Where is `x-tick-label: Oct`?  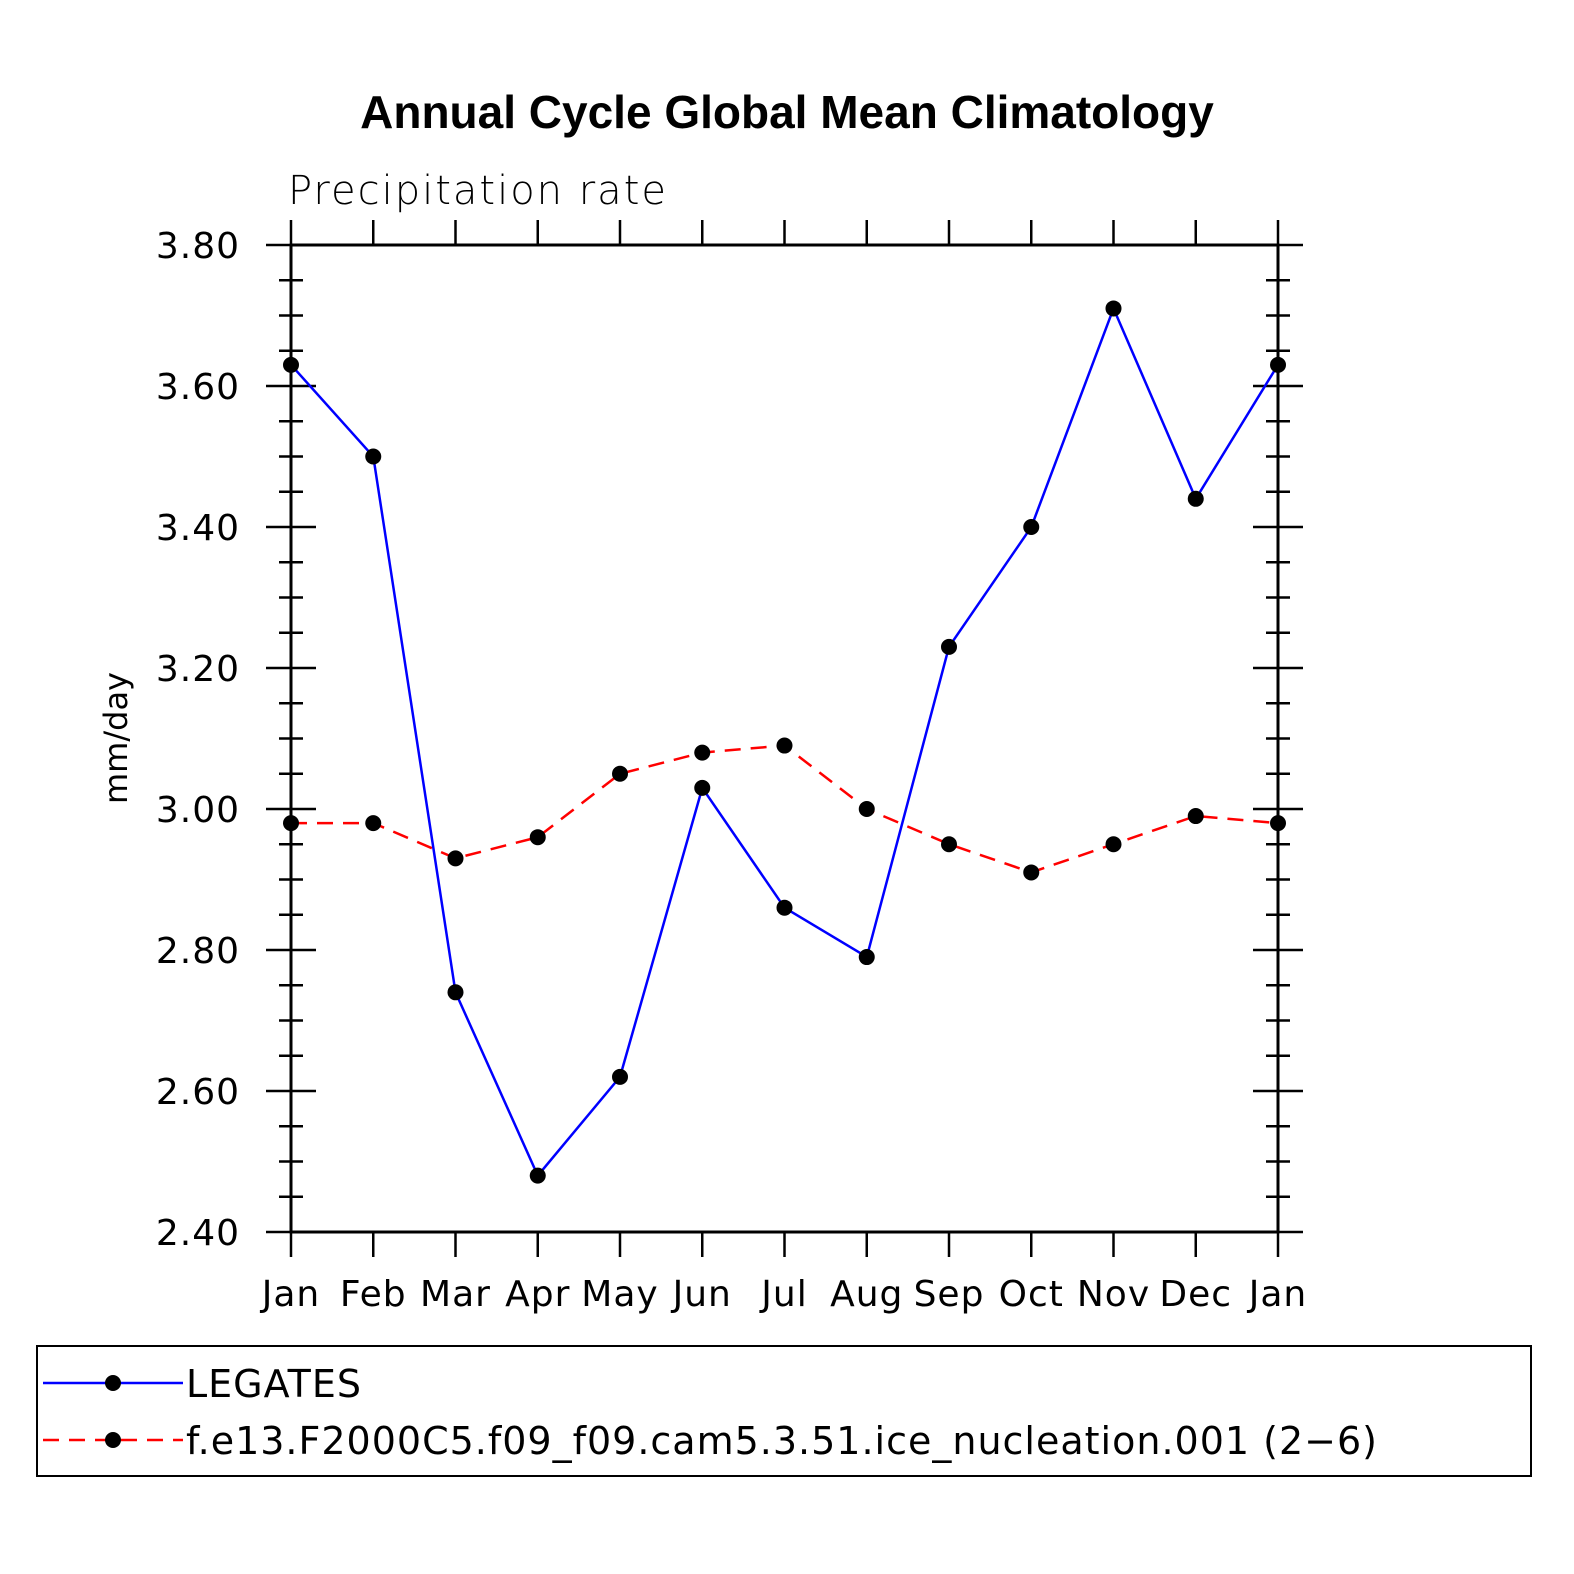 x-tick-label: Oct is located at coordinates (1031, 1294).